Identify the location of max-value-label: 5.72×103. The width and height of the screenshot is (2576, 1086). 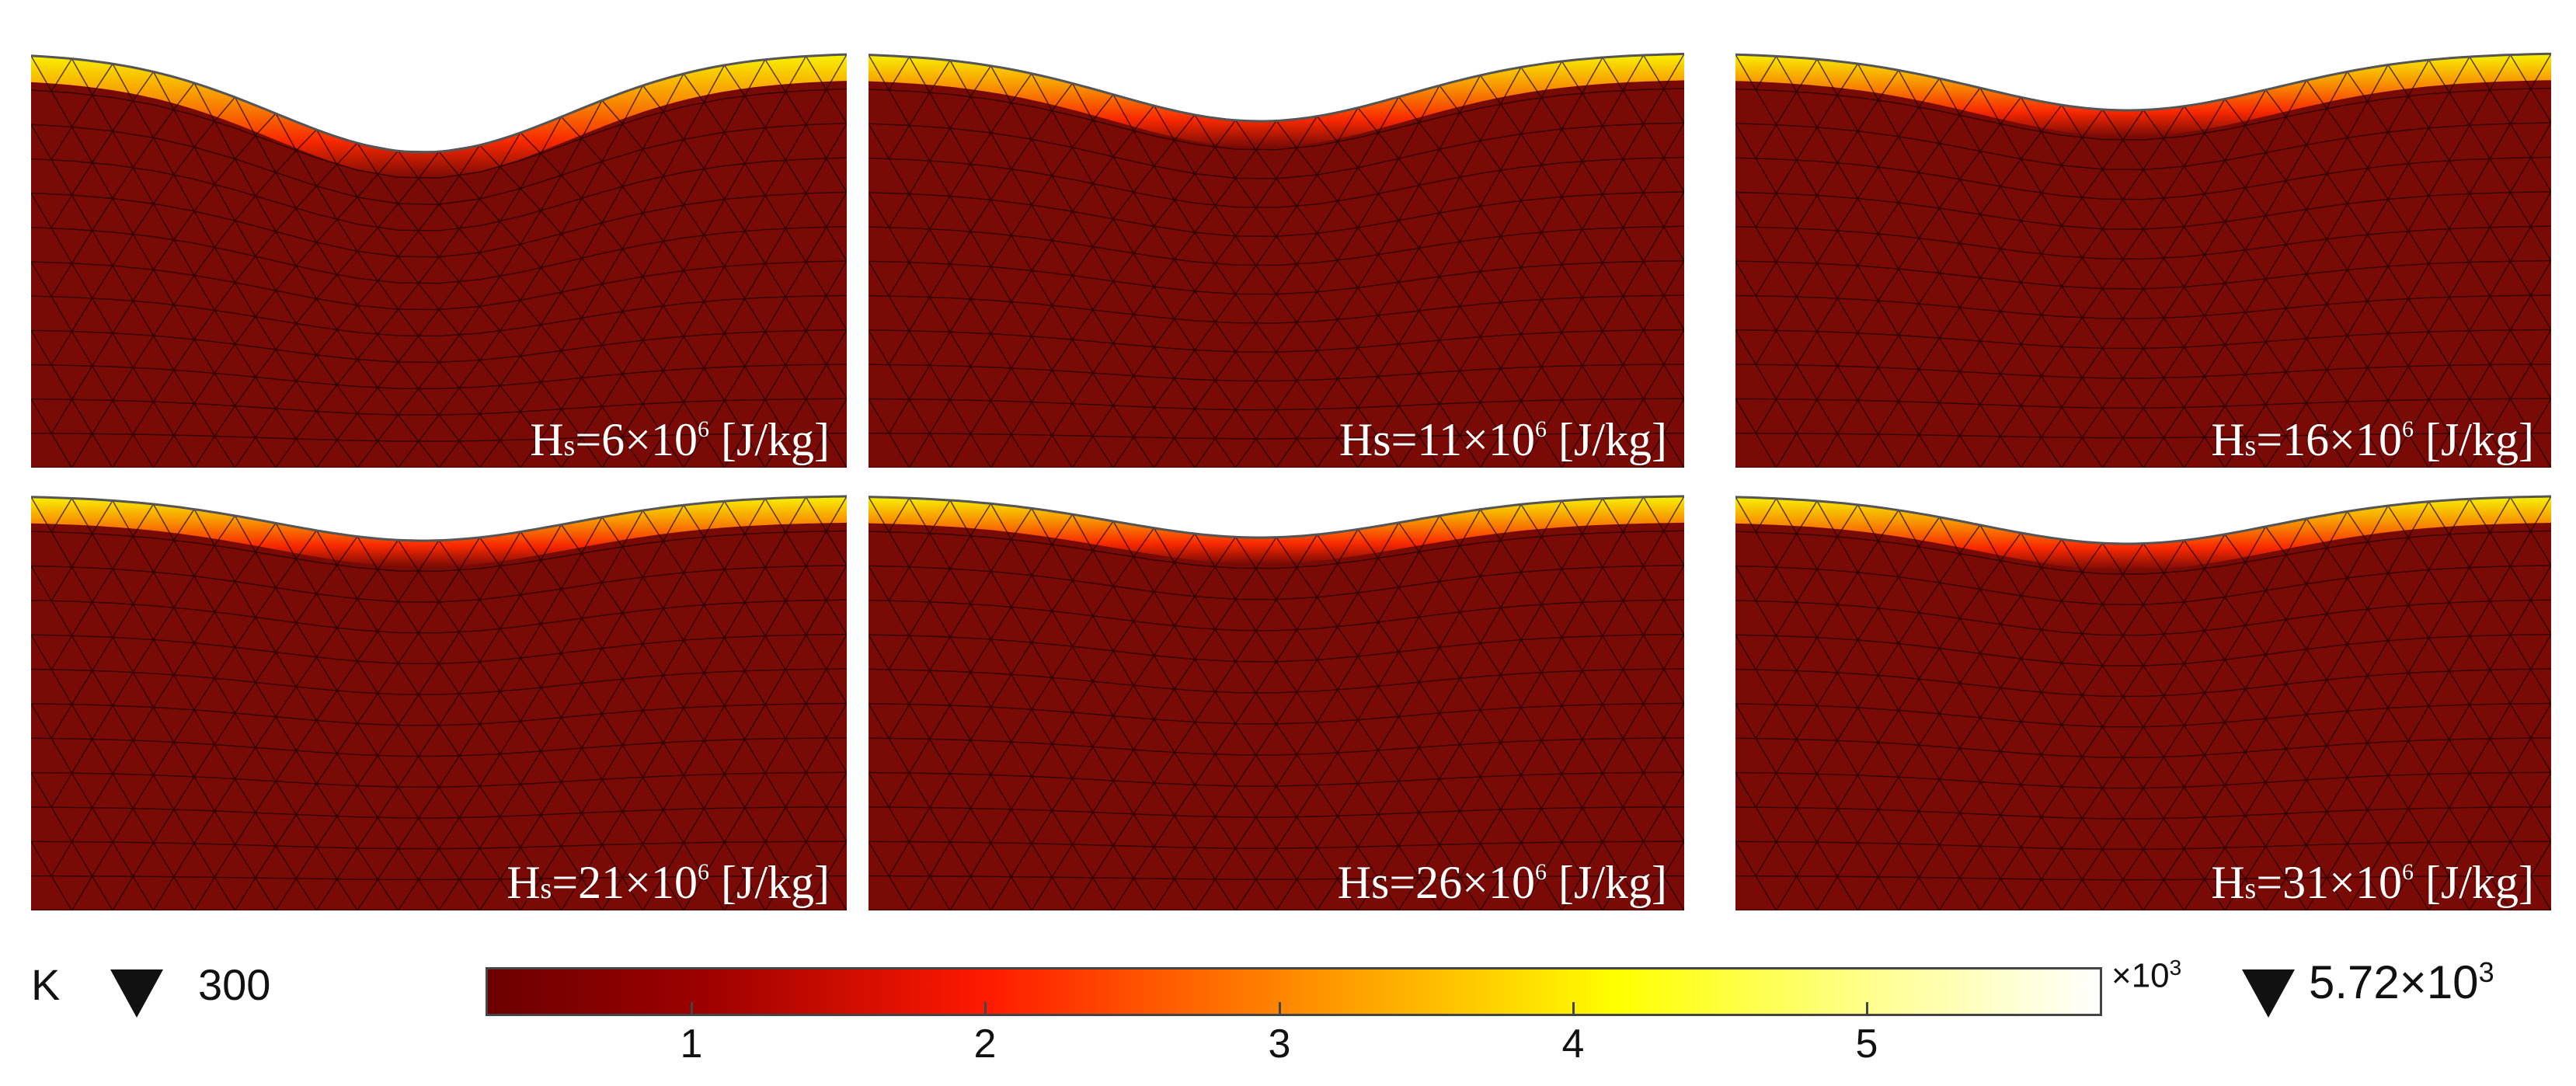
(2401, 982).